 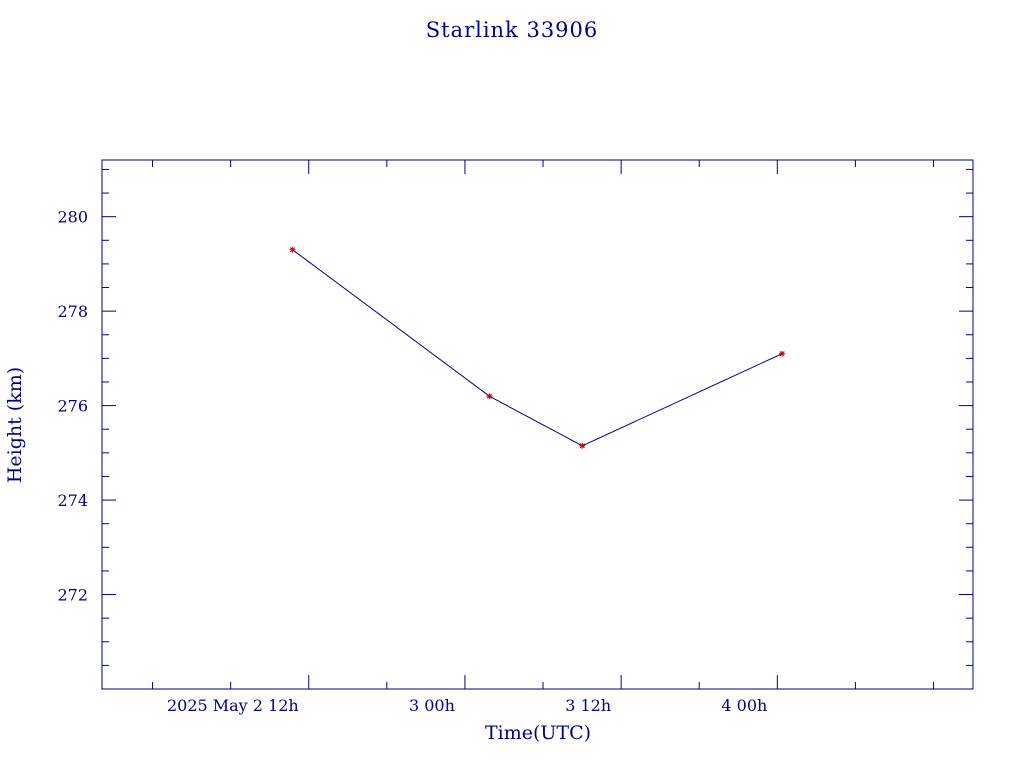 What do you see at coordinates (432, 705) in the screenshot?
I see `x-tick-label: 3 00h` at bounding box center [432, 705].